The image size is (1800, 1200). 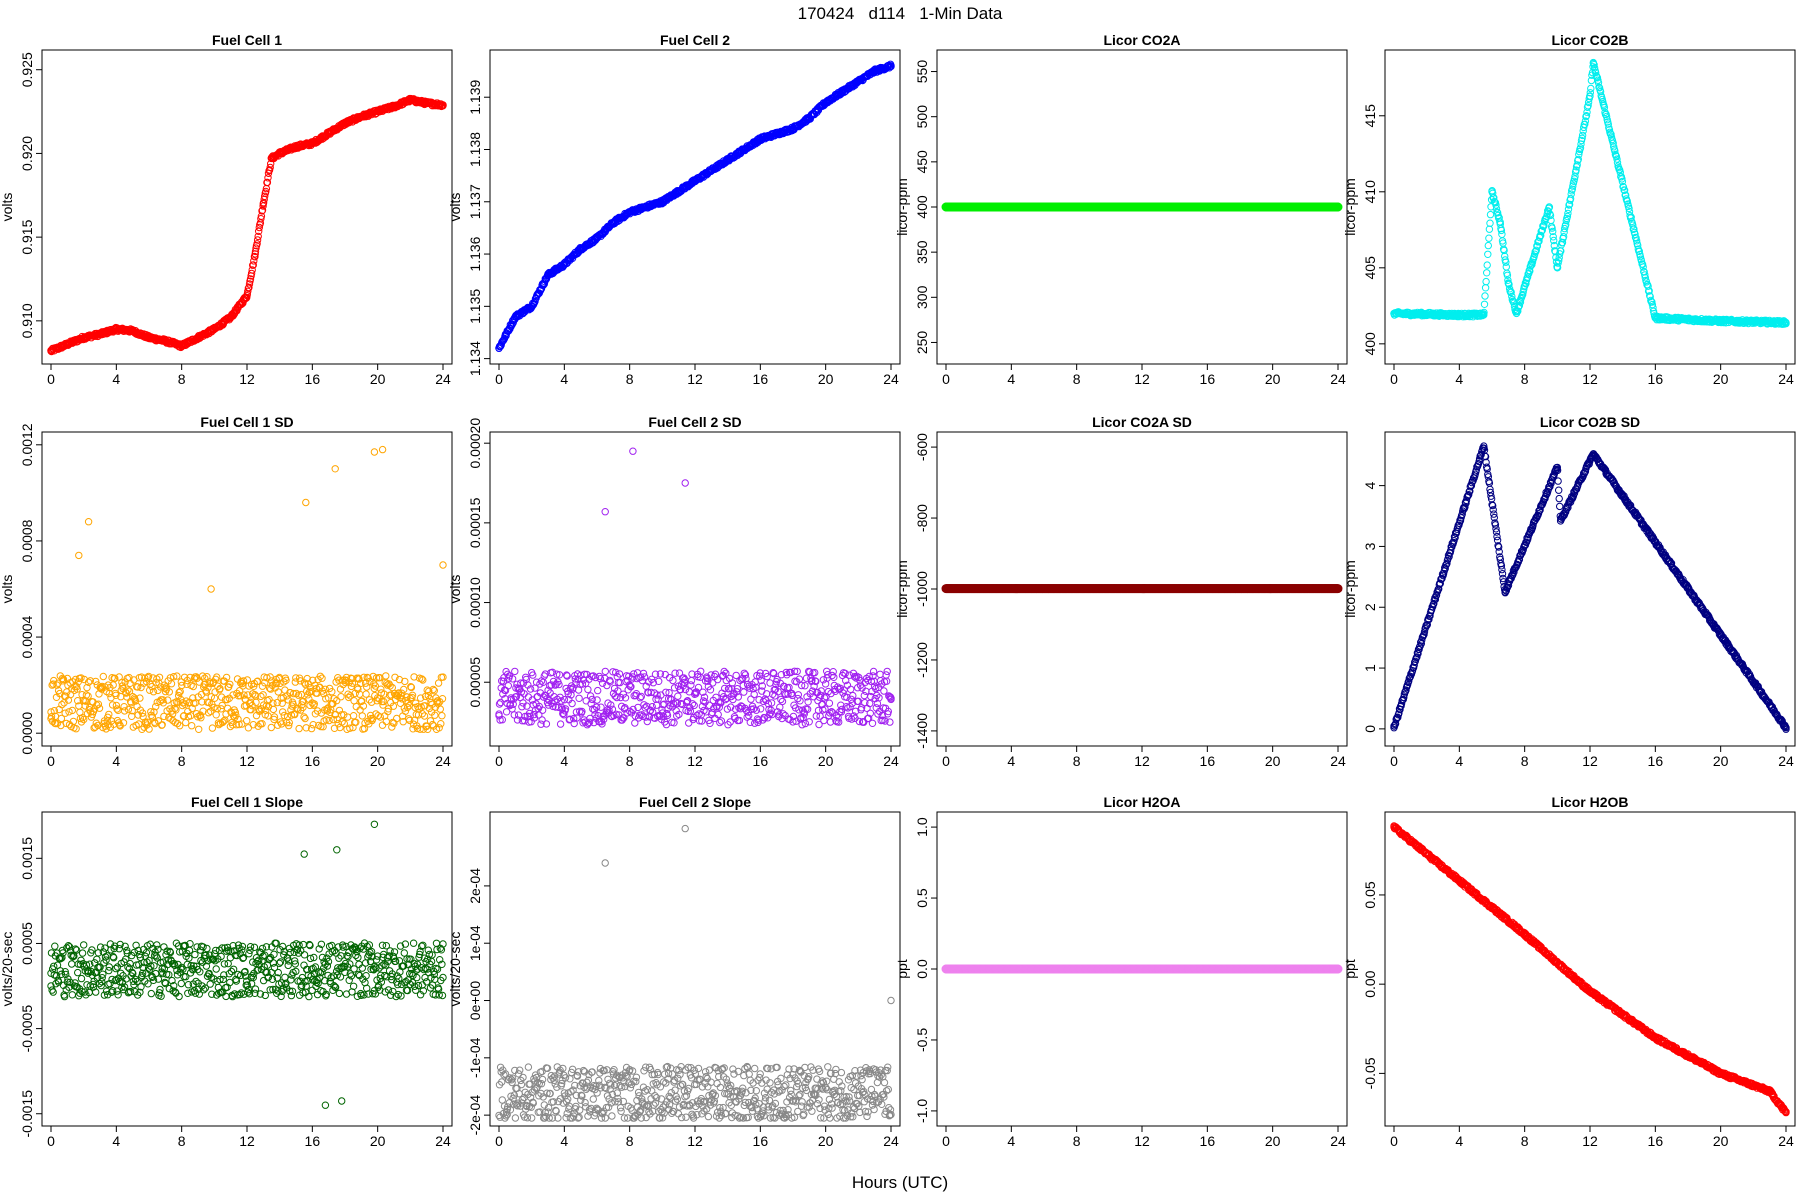 What do you see at coordinates (475, 306) in the screenshot?
I see `y-tick-label: 1.135` at bounding box center [475, 306].